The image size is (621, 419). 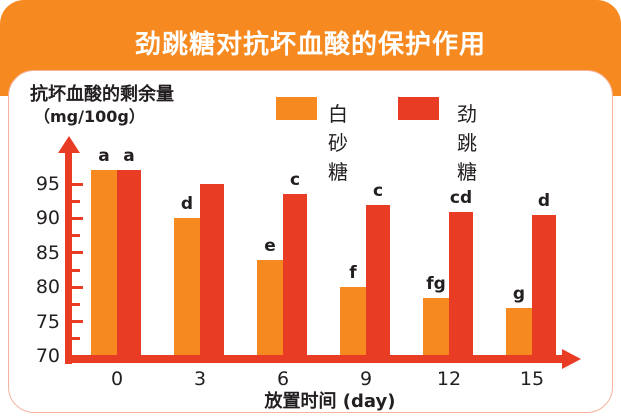 I want to click on x-axis-arrow-icon, so click(x=571, y=359).